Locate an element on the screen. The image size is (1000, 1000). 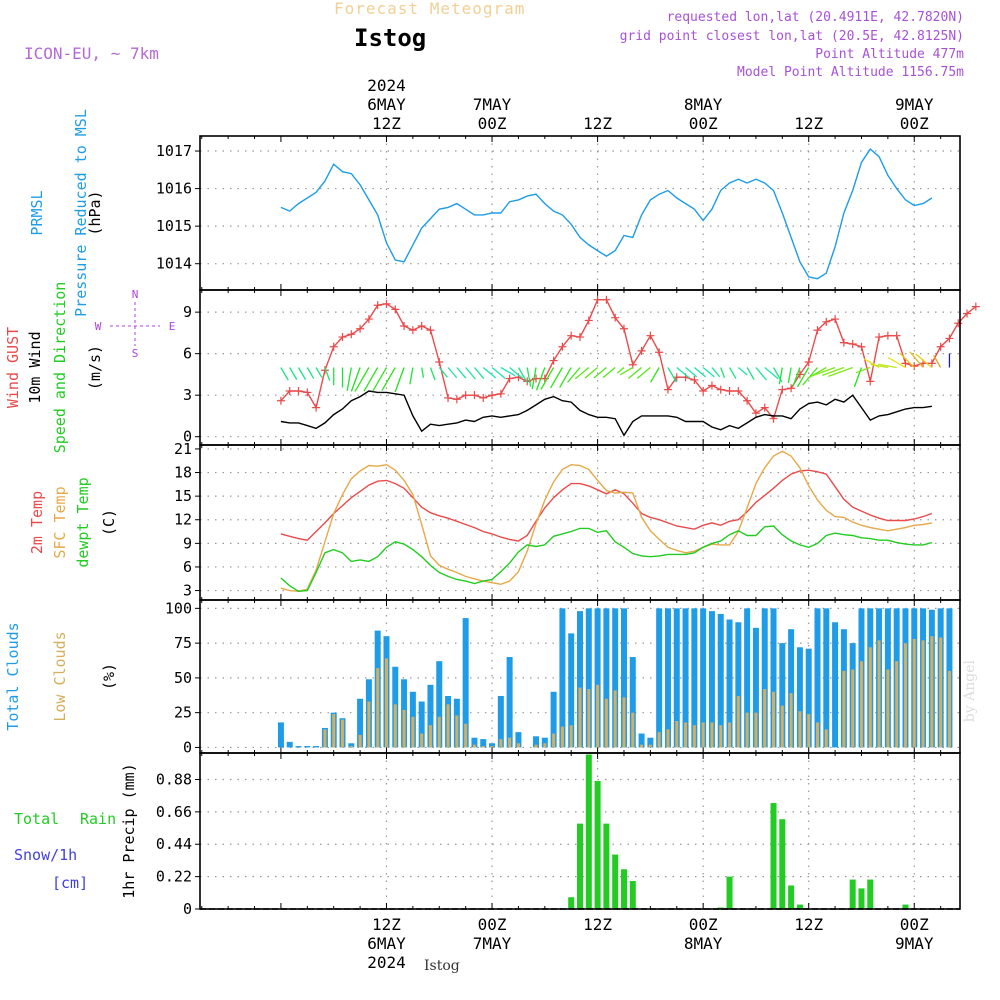
y-axis-label: (hPa) is located at coordinates (95, 212).